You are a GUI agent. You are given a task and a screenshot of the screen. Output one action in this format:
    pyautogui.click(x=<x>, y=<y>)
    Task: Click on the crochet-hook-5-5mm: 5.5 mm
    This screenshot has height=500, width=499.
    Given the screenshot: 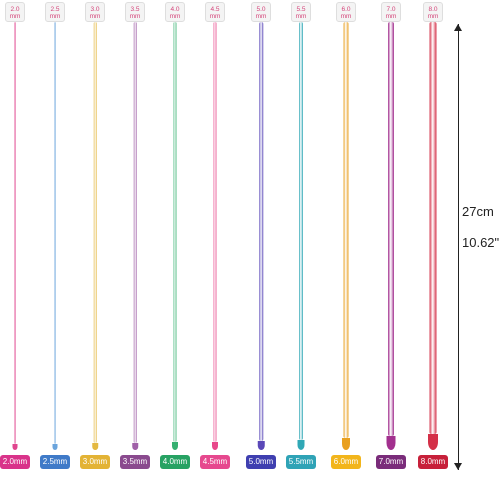 What is the action you would take?
    pyautogui.click(x=301, y=235)
    